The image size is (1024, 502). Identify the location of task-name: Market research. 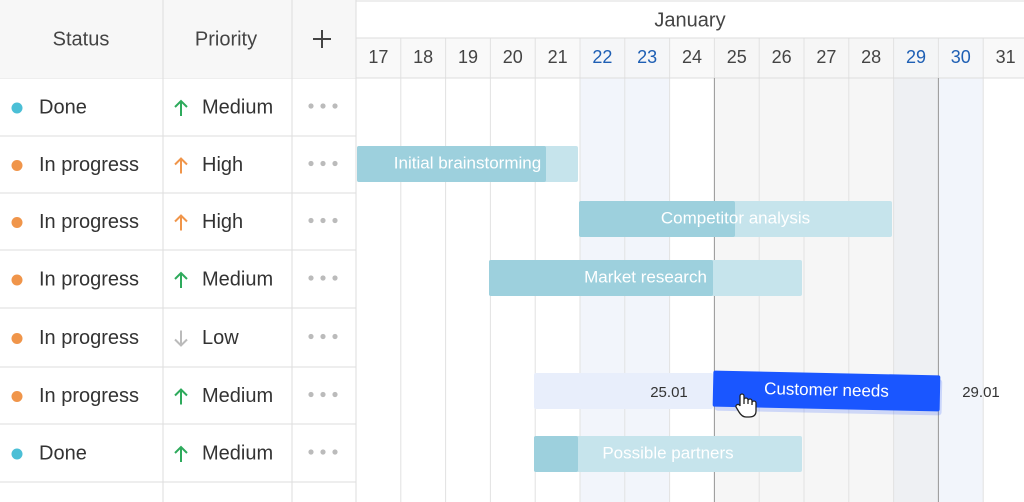
(645, 276).